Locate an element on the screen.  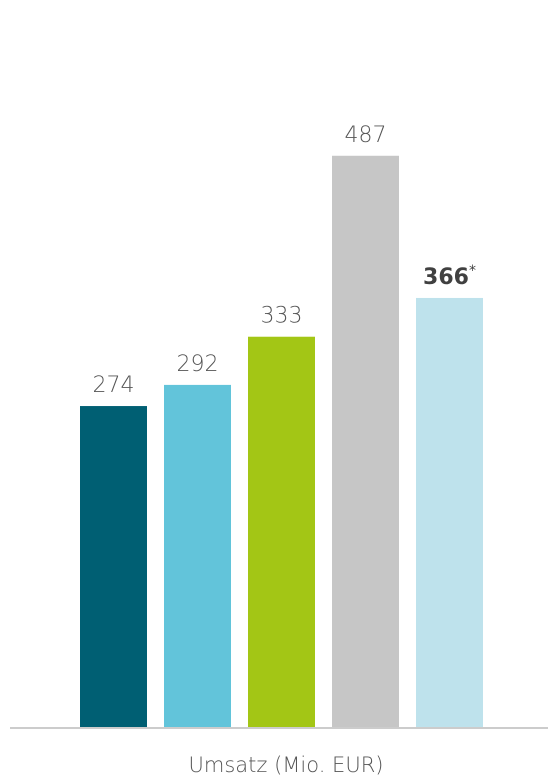
bar-value-label-2: 292 is located at coordinates (198, 364).